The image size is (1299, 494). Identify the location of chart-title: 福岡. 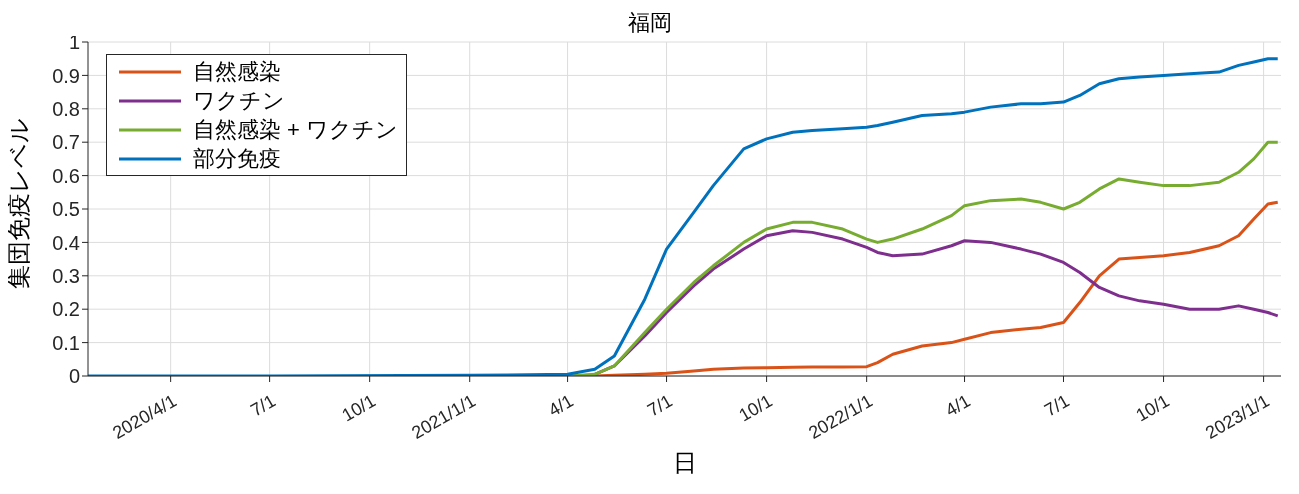
(649, 22).